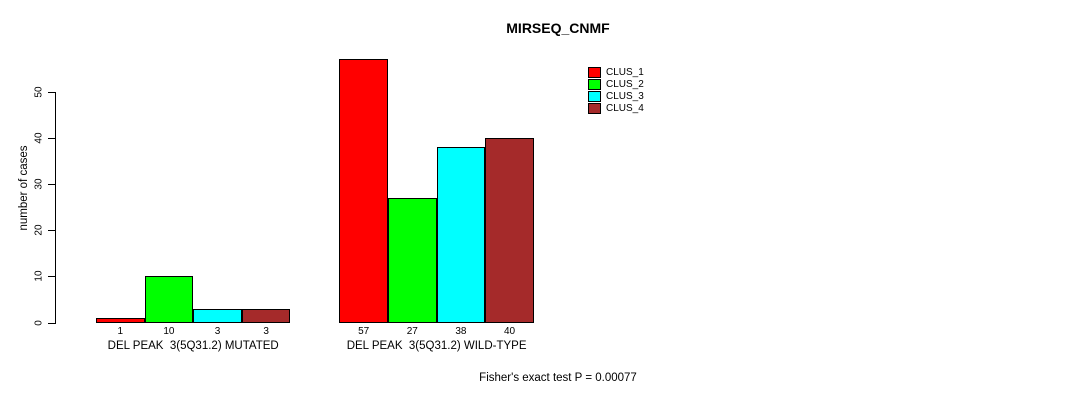 The width and height of the screenshot is (1090, 400). Describe the element at coordinates (625, 72) in the screenshot. I see `legend-label: CLUS_1` at that location.